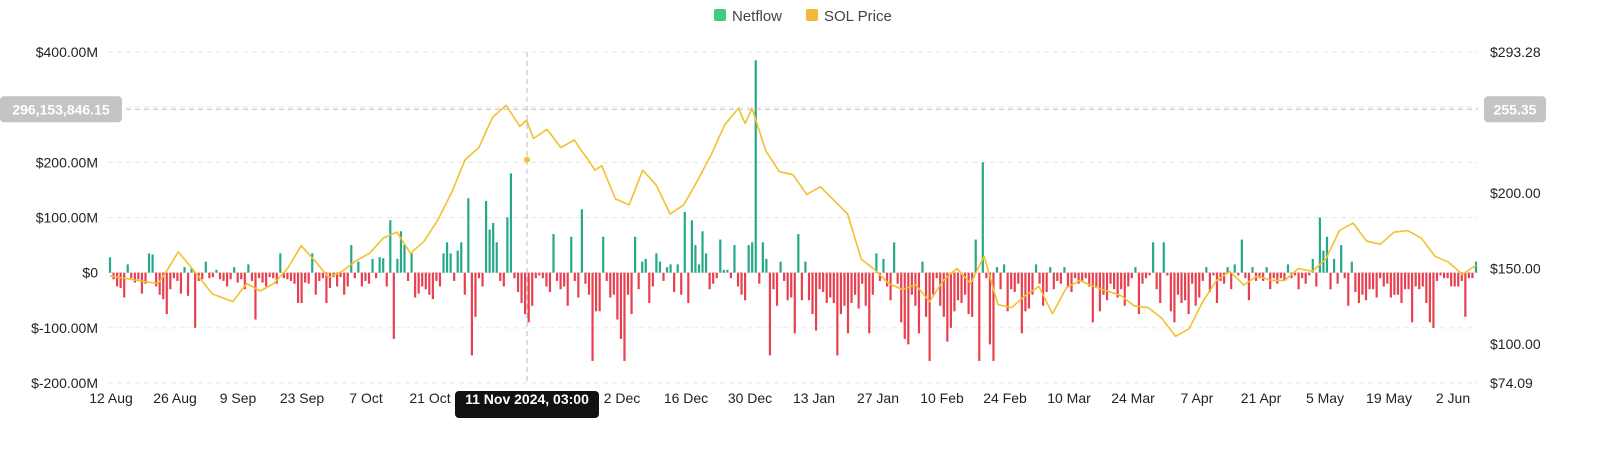  What do you see at coordinates (757, 16) in the screenshot?
I see `legend-netflow-label: Netflow` at bounding box center [757, 16].